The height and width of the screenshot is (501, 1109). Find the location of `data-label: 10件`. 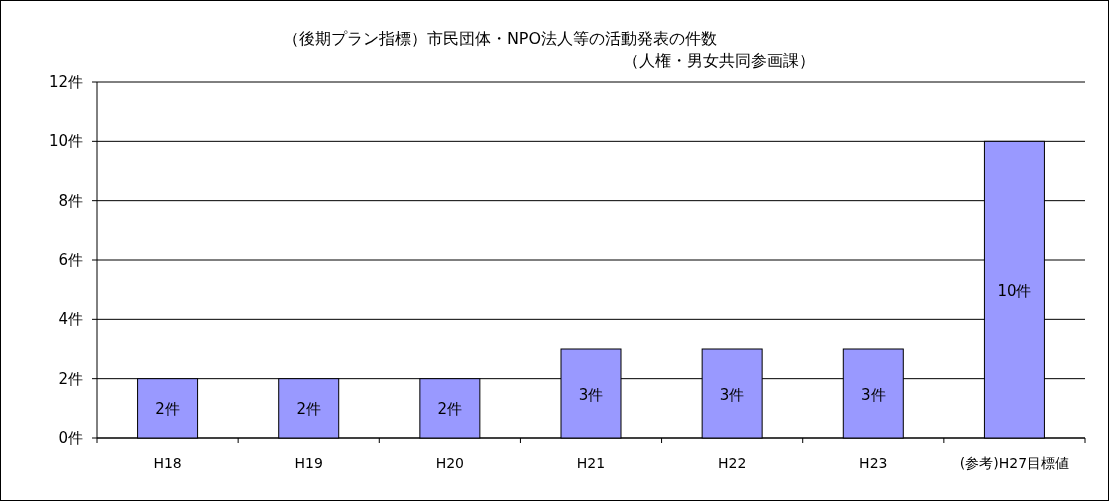

data-label: 10件 is located at coordinates (1014, 290).